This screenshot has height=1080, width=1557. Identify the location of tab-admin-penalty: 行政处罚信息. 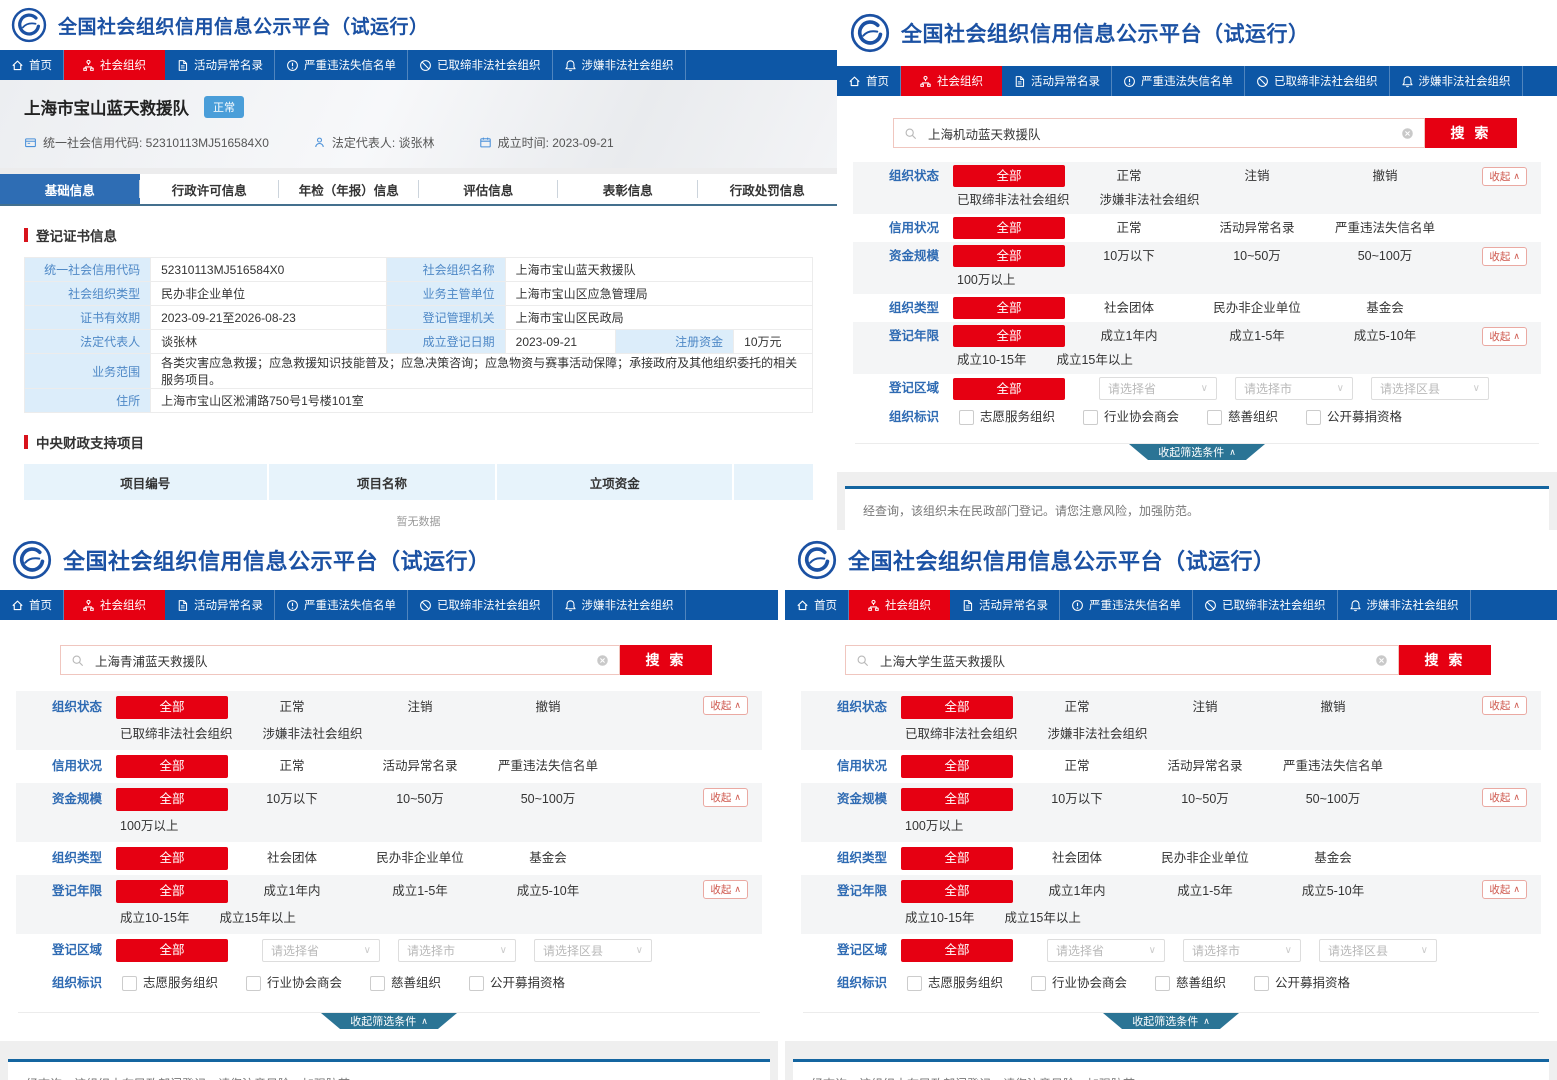
(767, 190).